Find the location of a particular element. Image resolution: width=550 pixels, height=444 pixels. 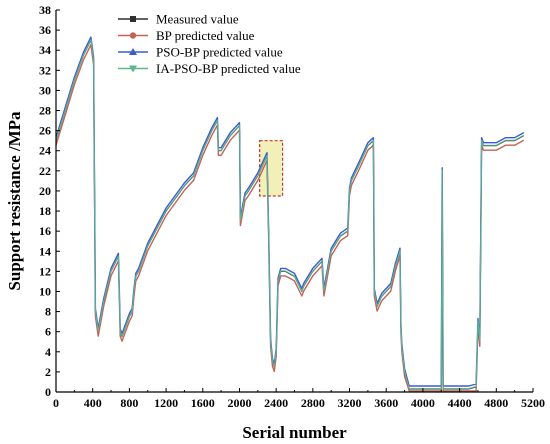

y-tick-label: 34 is located at coordinates (45, 50).